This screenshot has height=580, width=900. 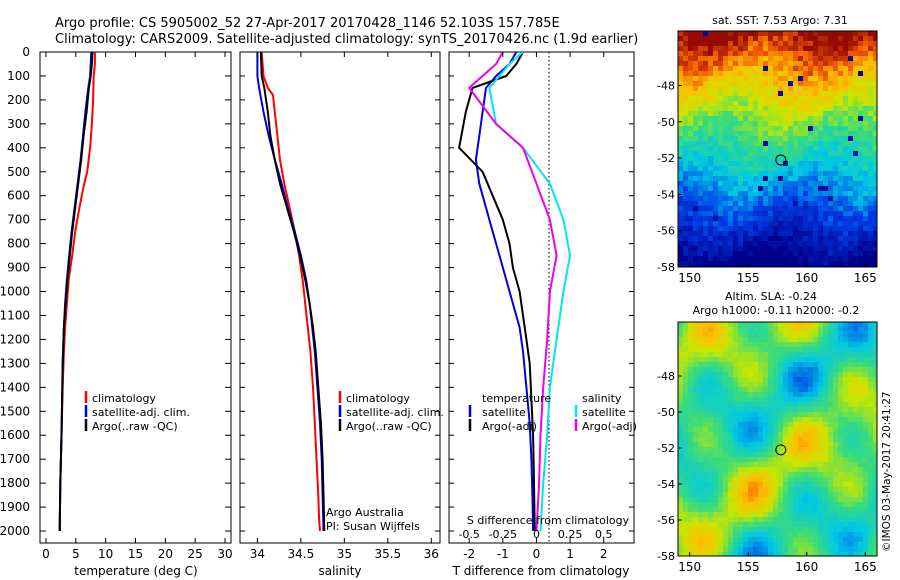 I want to click on x-tick-label: 30, so click(x=224, y=554).